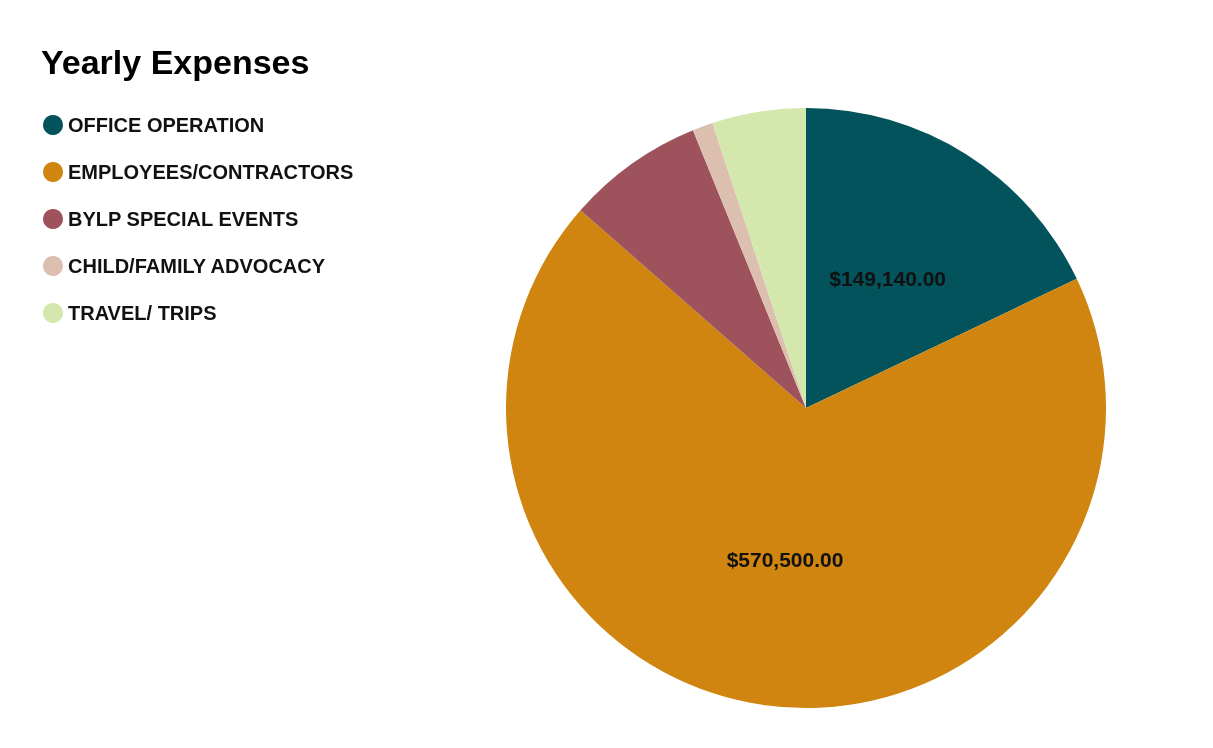 This screenshot has height=748, width=1213. Describe the element at coordinates (888, 279) in the screenshot. I see `data-label: $149,140.00` at that location.